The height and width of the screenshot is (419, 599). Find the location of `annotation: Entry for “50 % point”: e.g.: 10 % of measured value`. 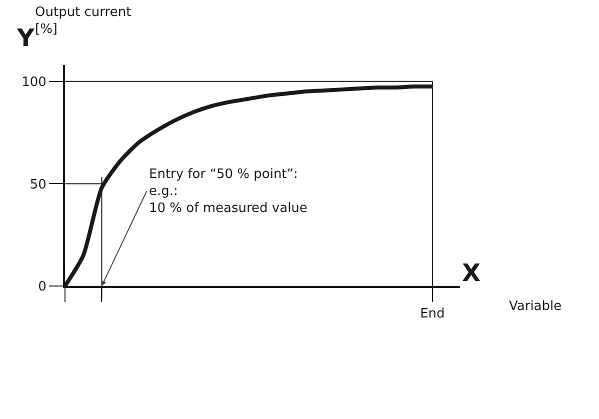

annotation: Entry for “50 % point”: e.g.: 10 % of measured value is located at coordinates (228, 191).